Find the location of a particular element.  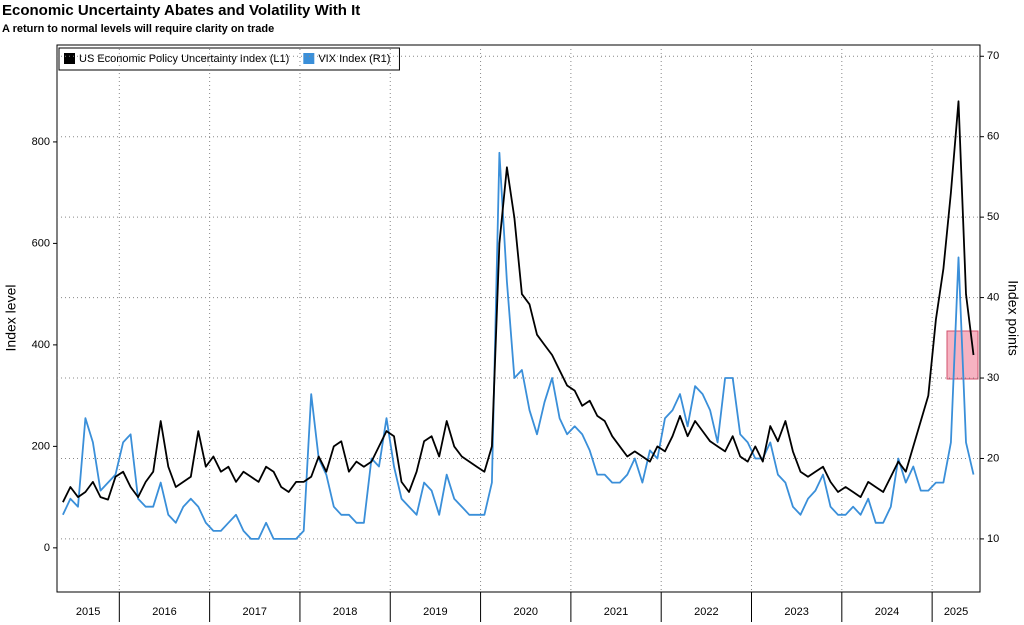

y2-tick-label: 30 is located at coordinates (993, 378).